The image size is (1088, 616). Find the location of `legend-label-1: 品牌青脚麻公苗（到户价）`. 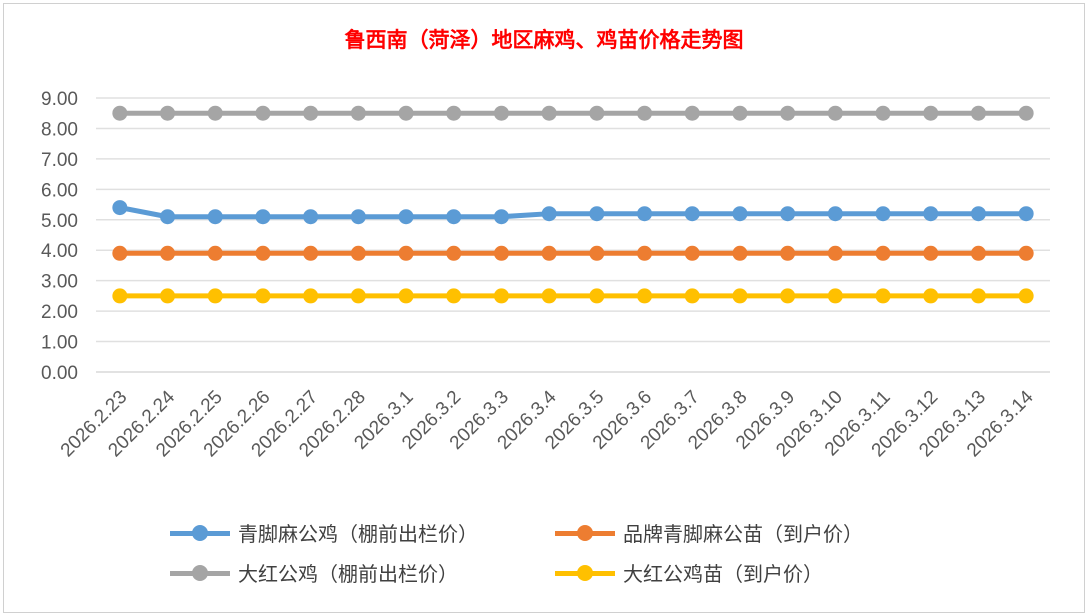

legend-label-1: 品牌青脚麻公苗（到户价） is located at coordinates (743, 534).